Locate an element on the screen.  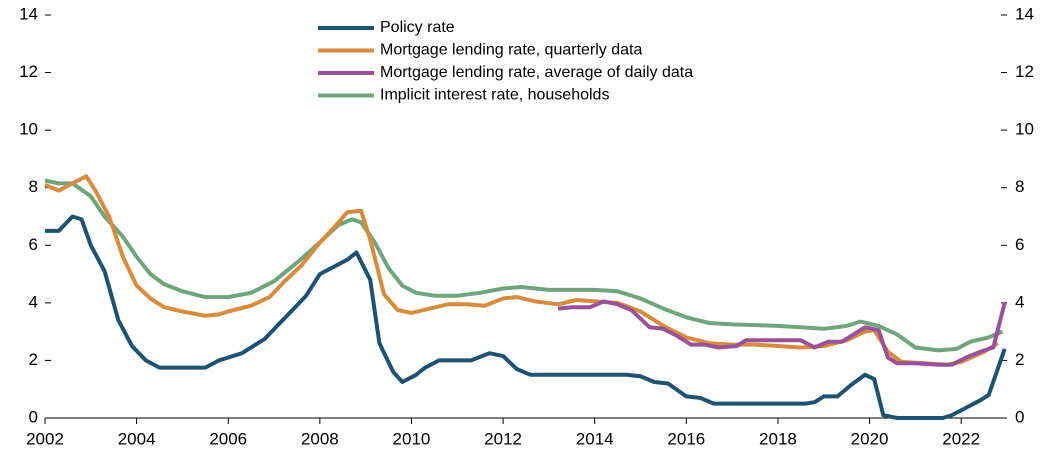
y-tick-label: 6 is located at coordinates (33, 244).